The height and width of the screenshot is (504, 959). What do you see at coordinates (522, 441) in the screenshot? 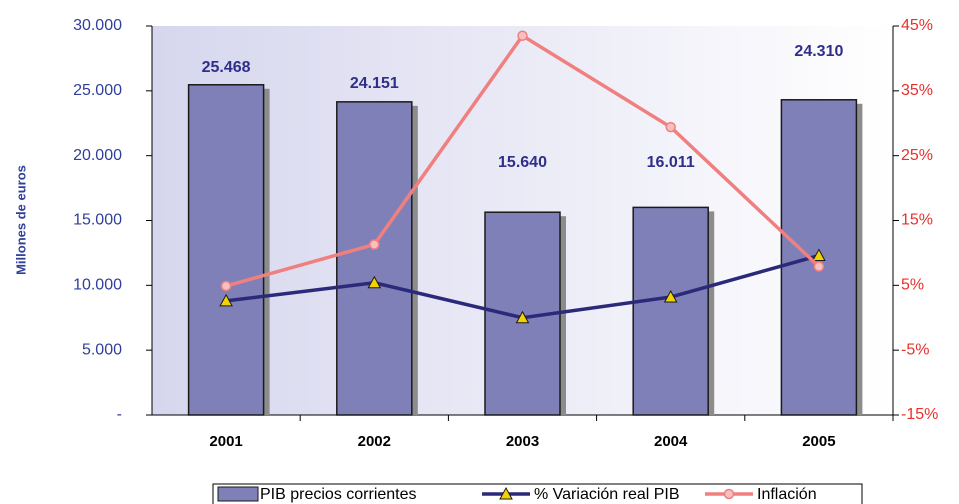
I see `x-tick-label: 2003` at bounding box center [522, 441].